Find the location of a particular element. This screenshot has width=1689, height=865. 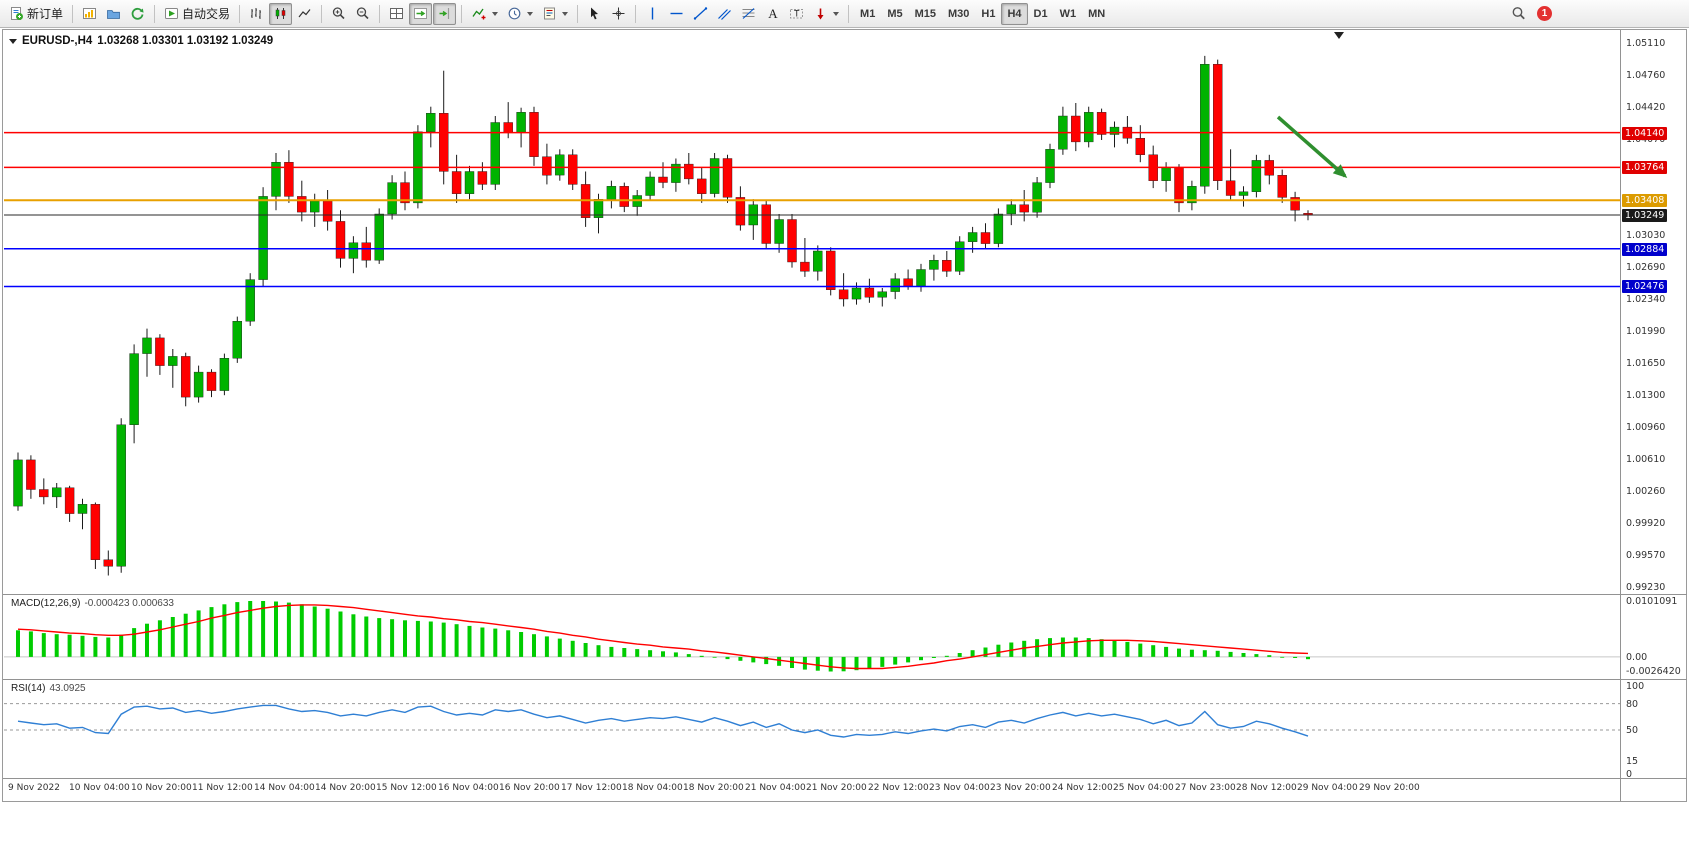

line-chart-button is located at coordinates (304, 14).